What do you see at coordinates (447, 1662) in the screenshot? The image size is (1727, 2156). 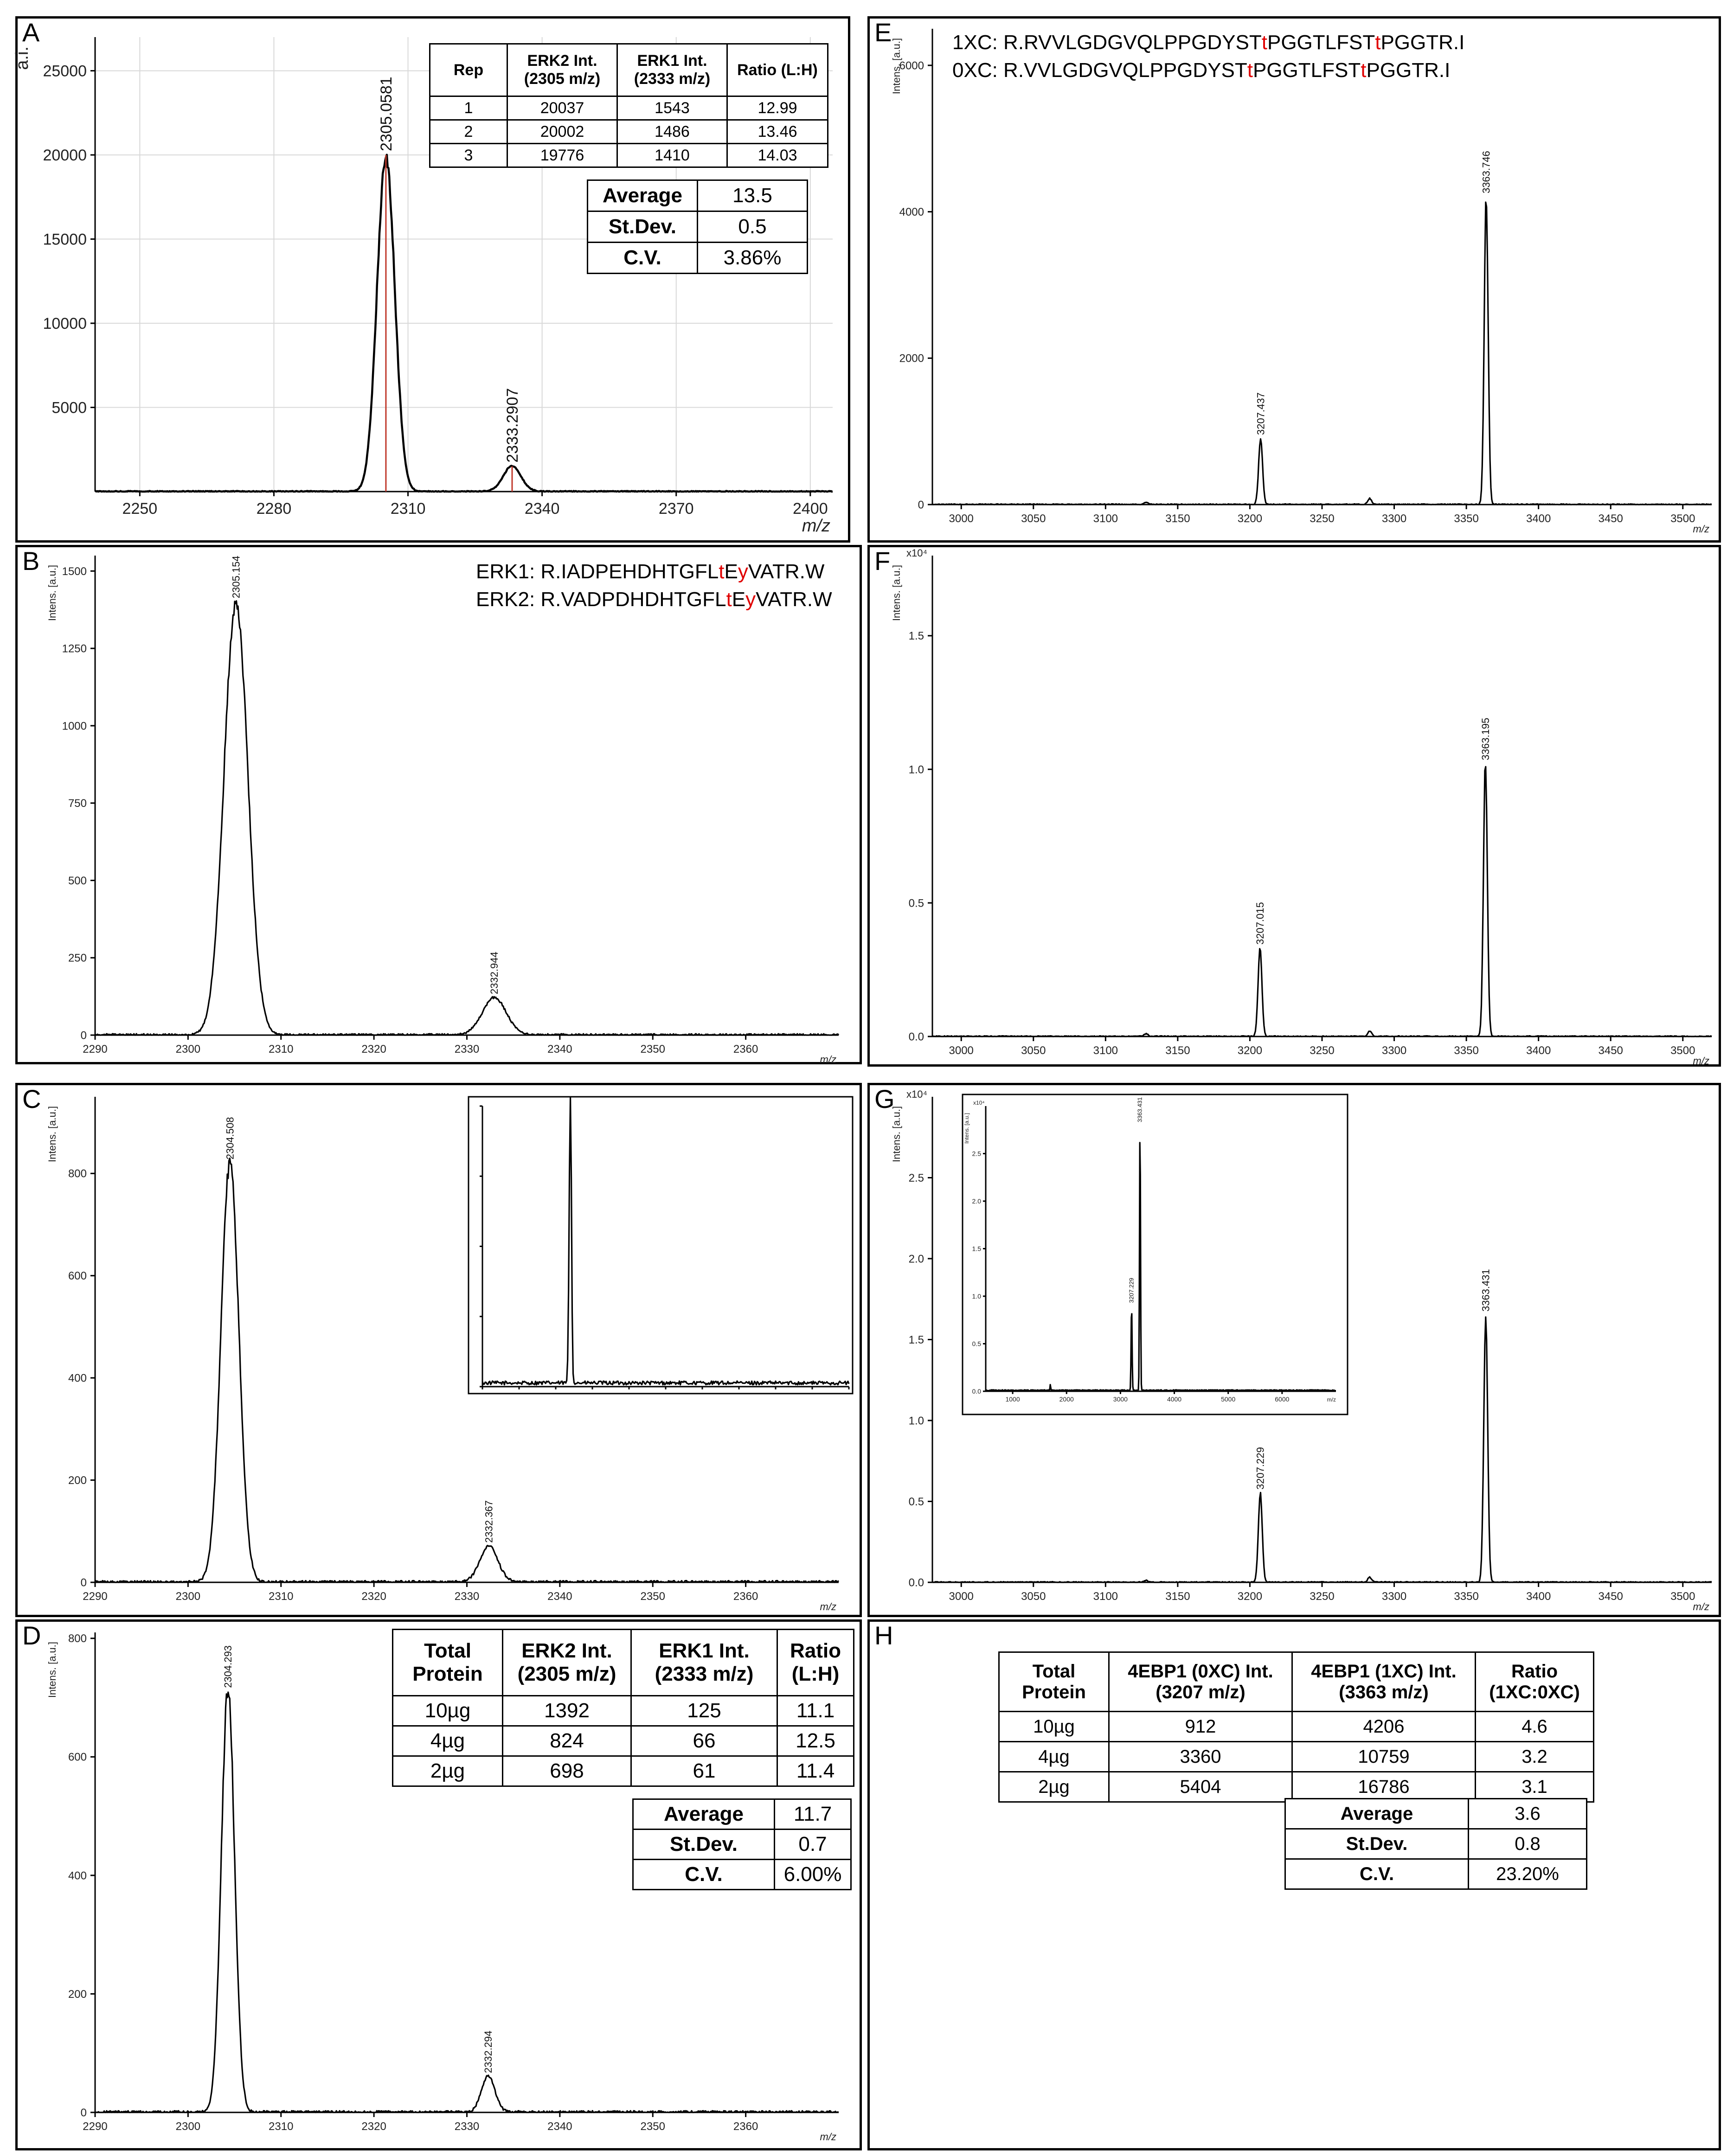 I see `table-header-cell: Total Protein` at bounding box center [447, 1662].